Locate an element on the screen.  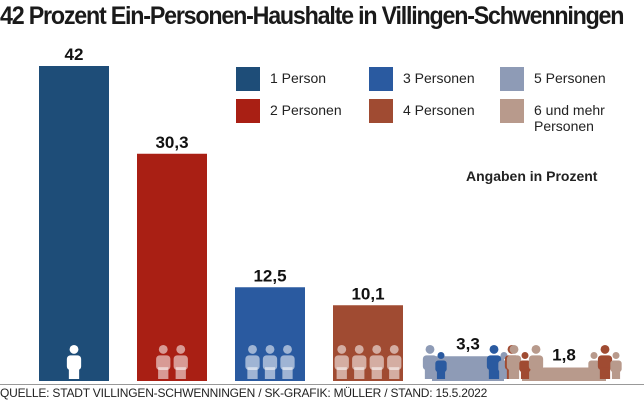
legend-item-2-personen: 2 Personen is located at coordinates (308, 111).